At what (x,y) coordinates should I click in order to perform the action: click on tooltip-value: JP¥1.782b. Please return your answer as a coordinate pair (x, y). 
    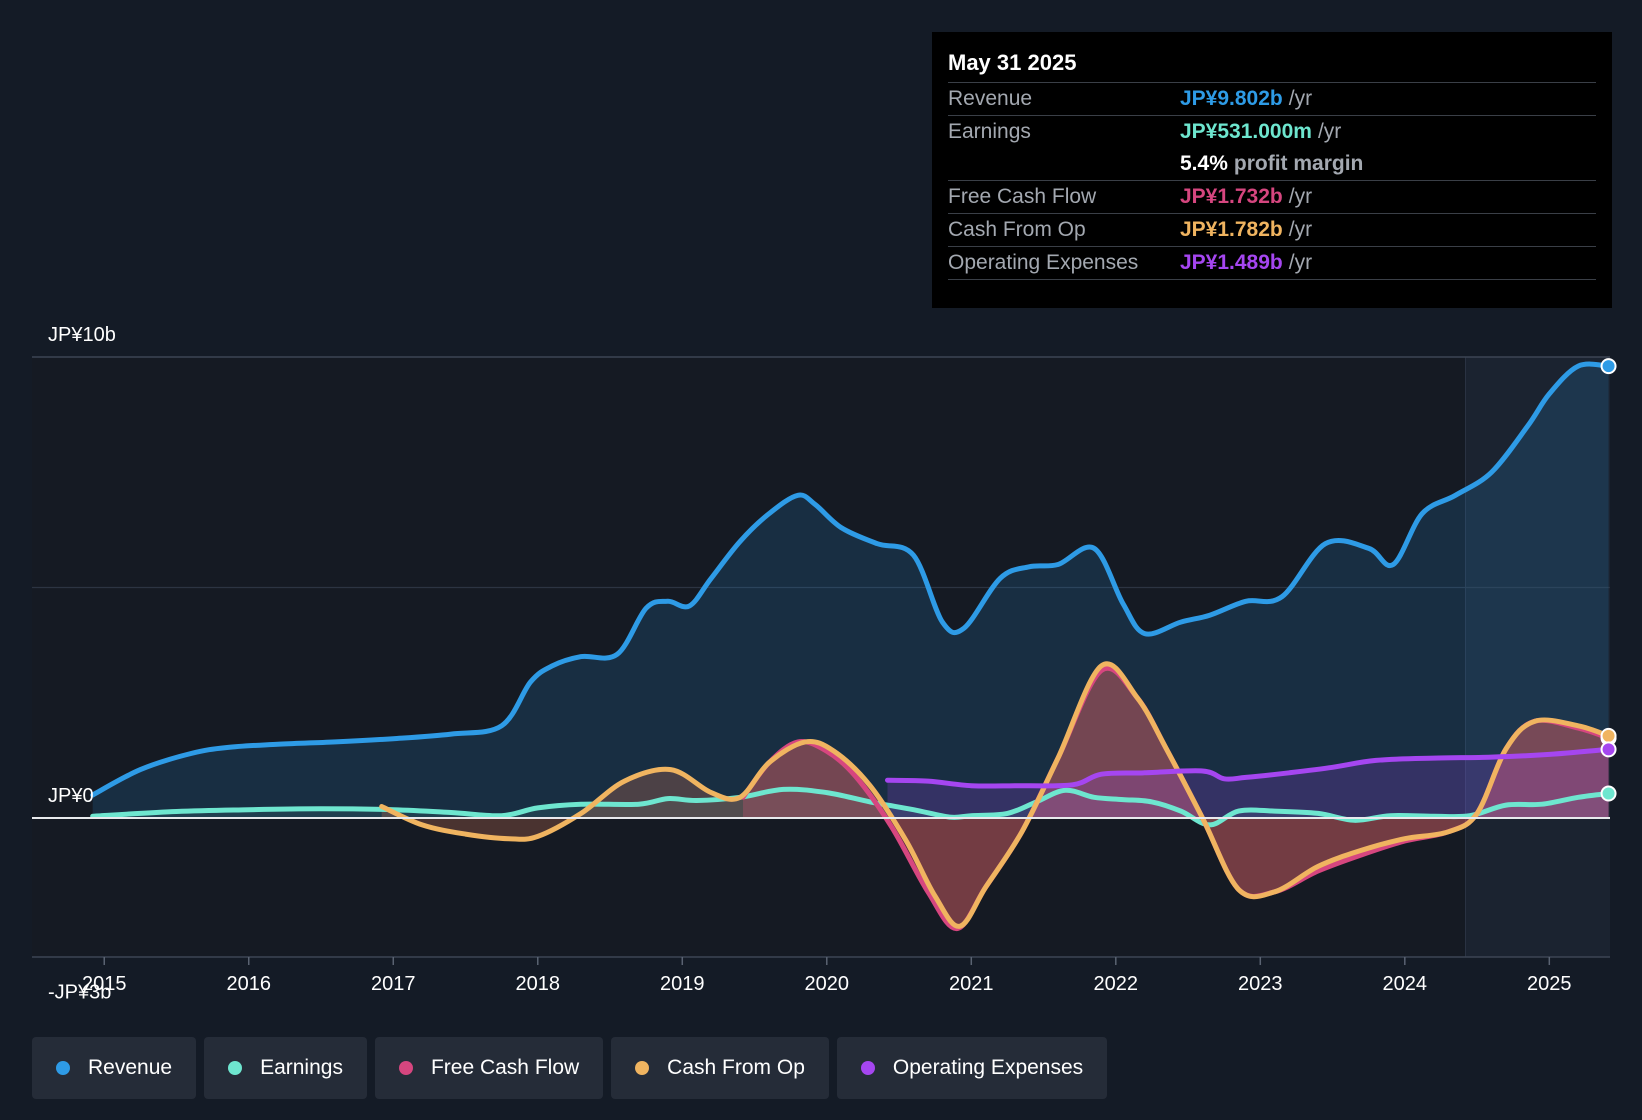
    Looking at the image, I should click on (1231, 229).